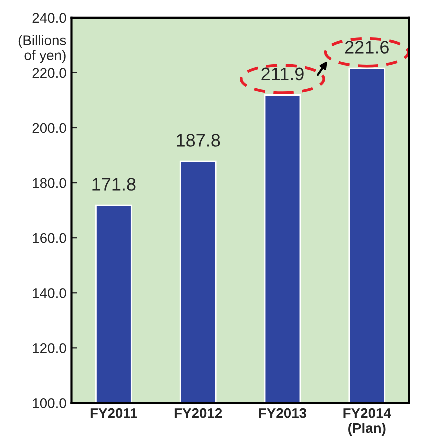 The image size is (422, 448). What do you see at coordinates (198, 413) in the screenshot?
I see `x-tick-label: FY2012` at bounding box center [198, 413].